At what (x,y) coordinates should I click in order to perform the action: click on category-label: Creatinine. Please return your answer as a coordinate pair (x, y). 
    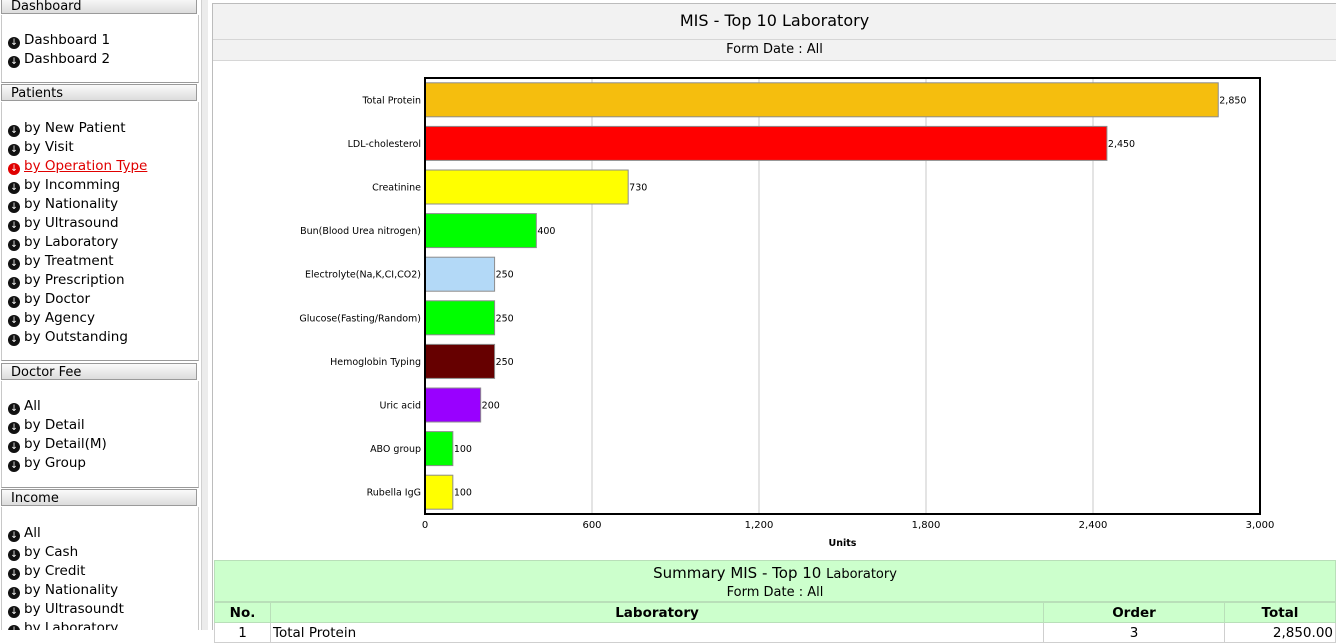
    Looking at the image, I should click on (396, 188).